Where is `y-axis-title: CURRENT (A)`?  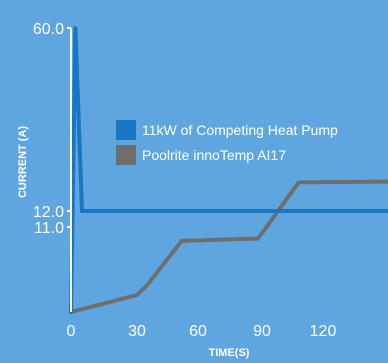 y-axis-title: CURRENT (A) is located at coordinates (23, 162).